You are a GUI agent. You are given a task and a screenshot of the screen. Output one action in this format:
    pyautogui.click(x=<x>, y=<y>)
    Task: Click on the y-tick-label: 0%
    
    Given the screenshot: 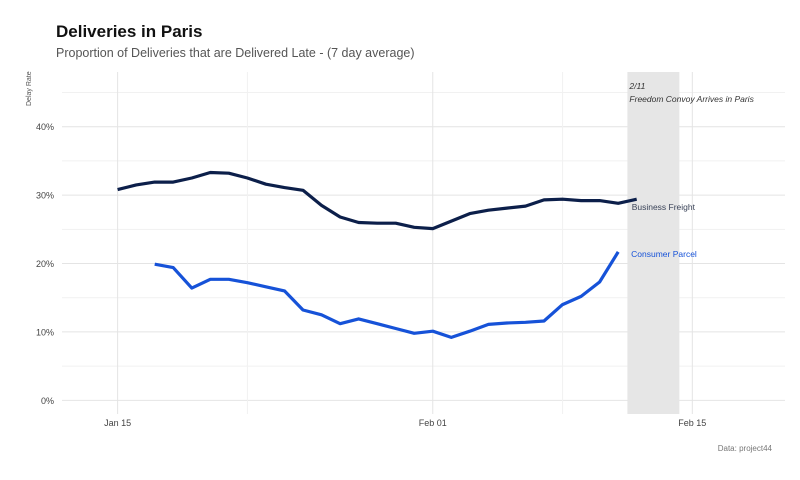 What is the action you would take?
    pyautogui.click(x=47, y=401)
    